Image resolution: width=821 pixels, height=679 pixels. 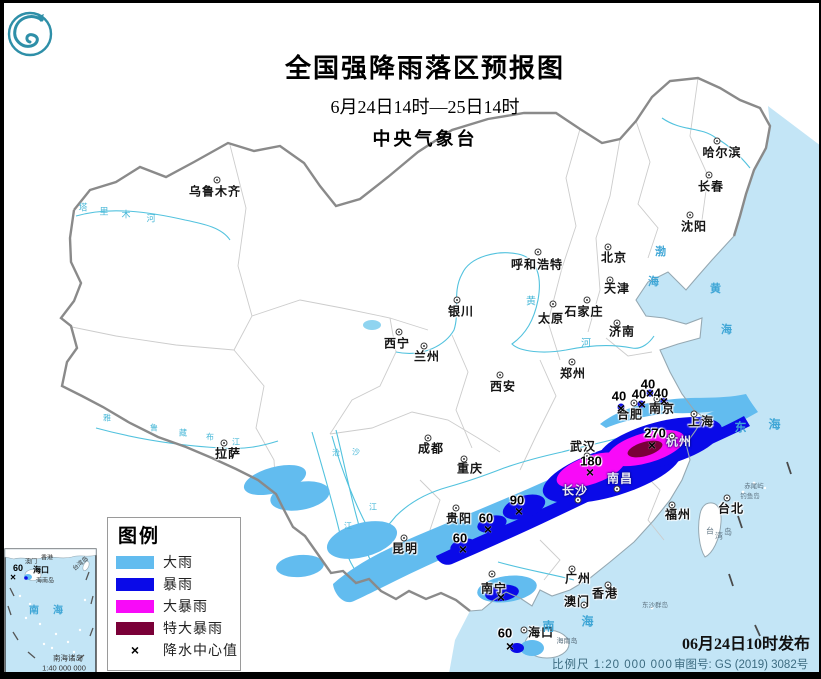 I want to click on geo-label-river: 鲁, so click(x=154, y=428).